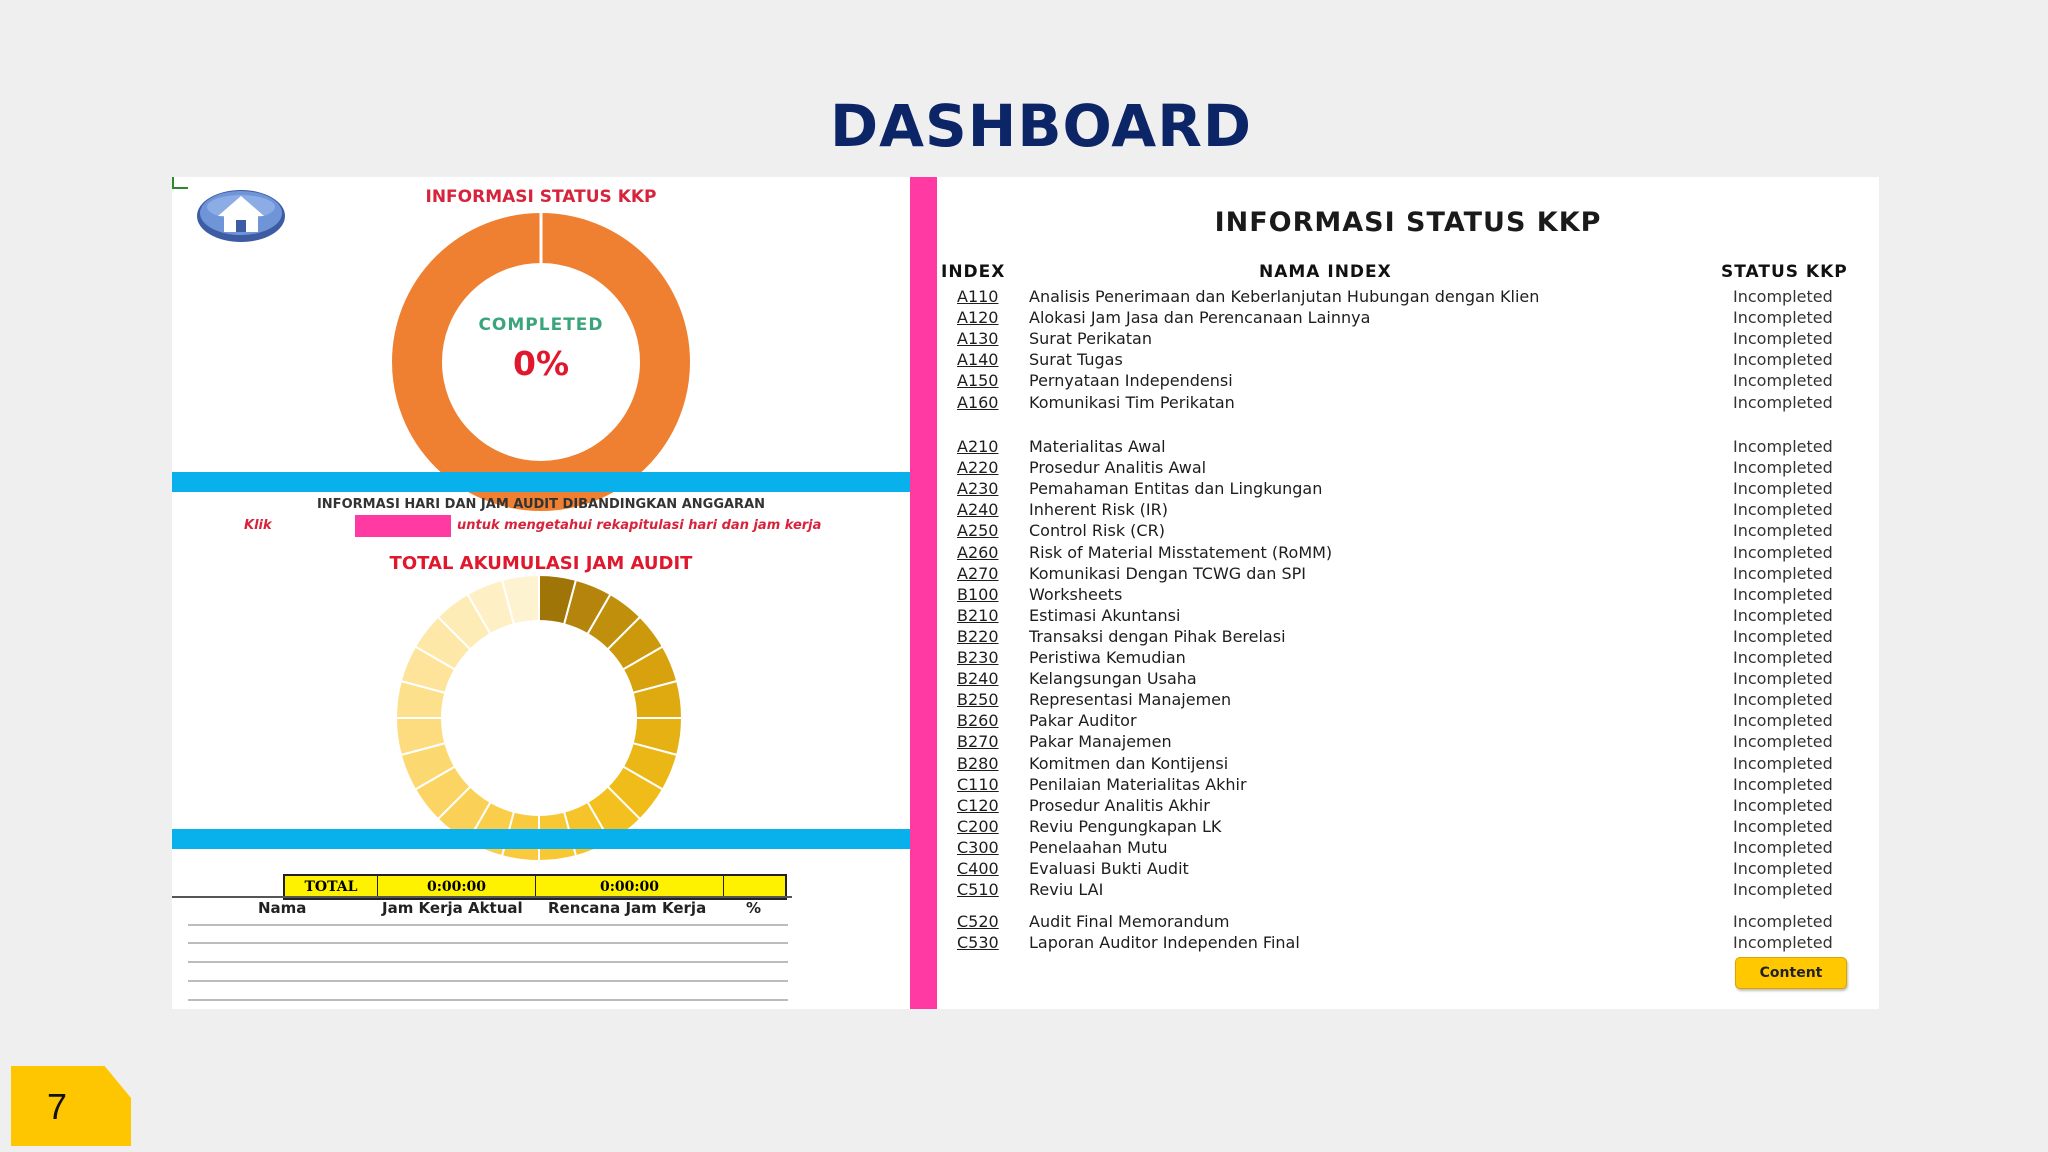 Image resolution: width=2048 pixels, height=1152 pixels. I want to click on table-row: B280 Komitmen dan Kontijensi Incompleted, so click(1408, 764).